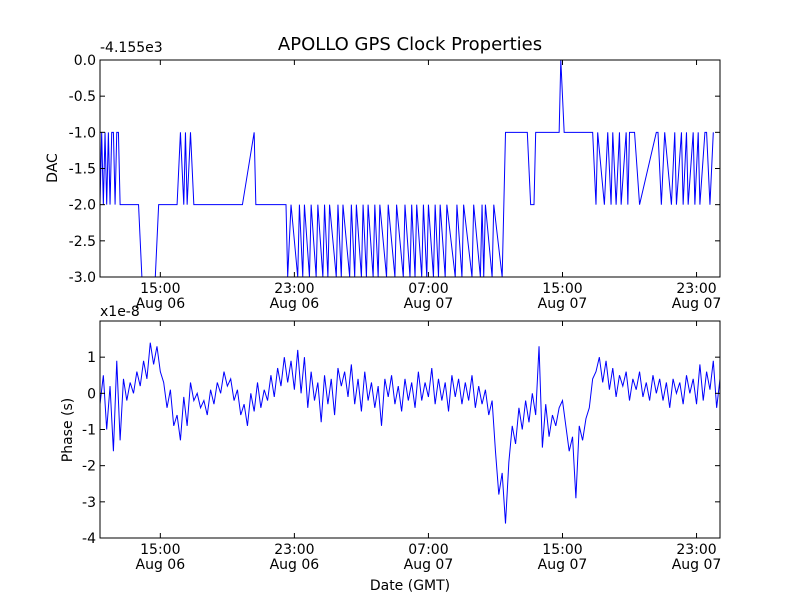 The image size is (800, 600). What do you see at coordinates (89, 467) in the screenshot?
I see `phase-ytick-label: -2` at bounding box center [89, 467].